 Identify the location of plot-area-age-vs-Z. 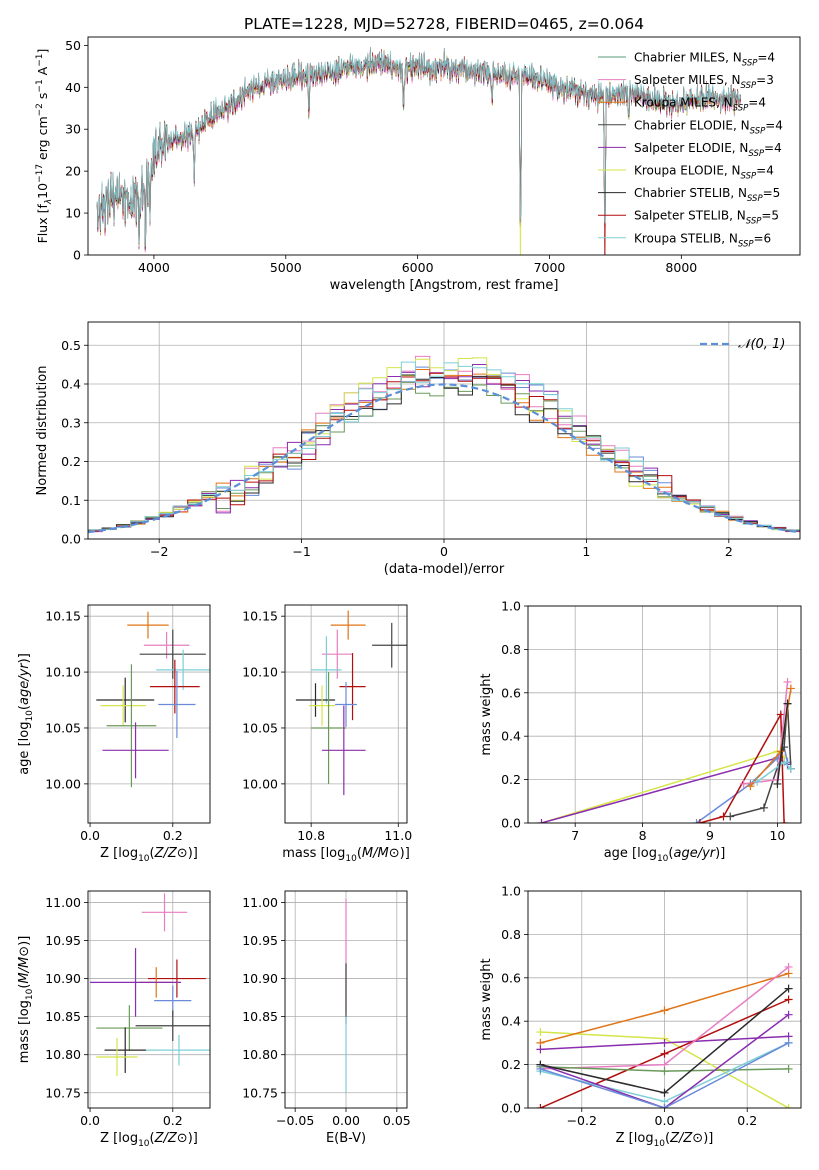
(153, 699).